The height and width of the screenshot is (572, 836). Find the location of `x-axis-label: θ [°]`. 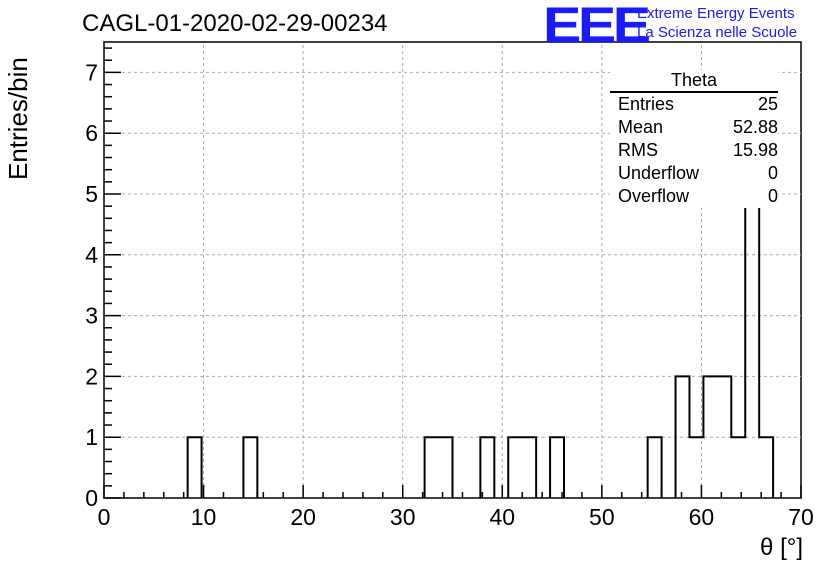

x-axis-label: θ [°] is located at coordinates (781, 547).